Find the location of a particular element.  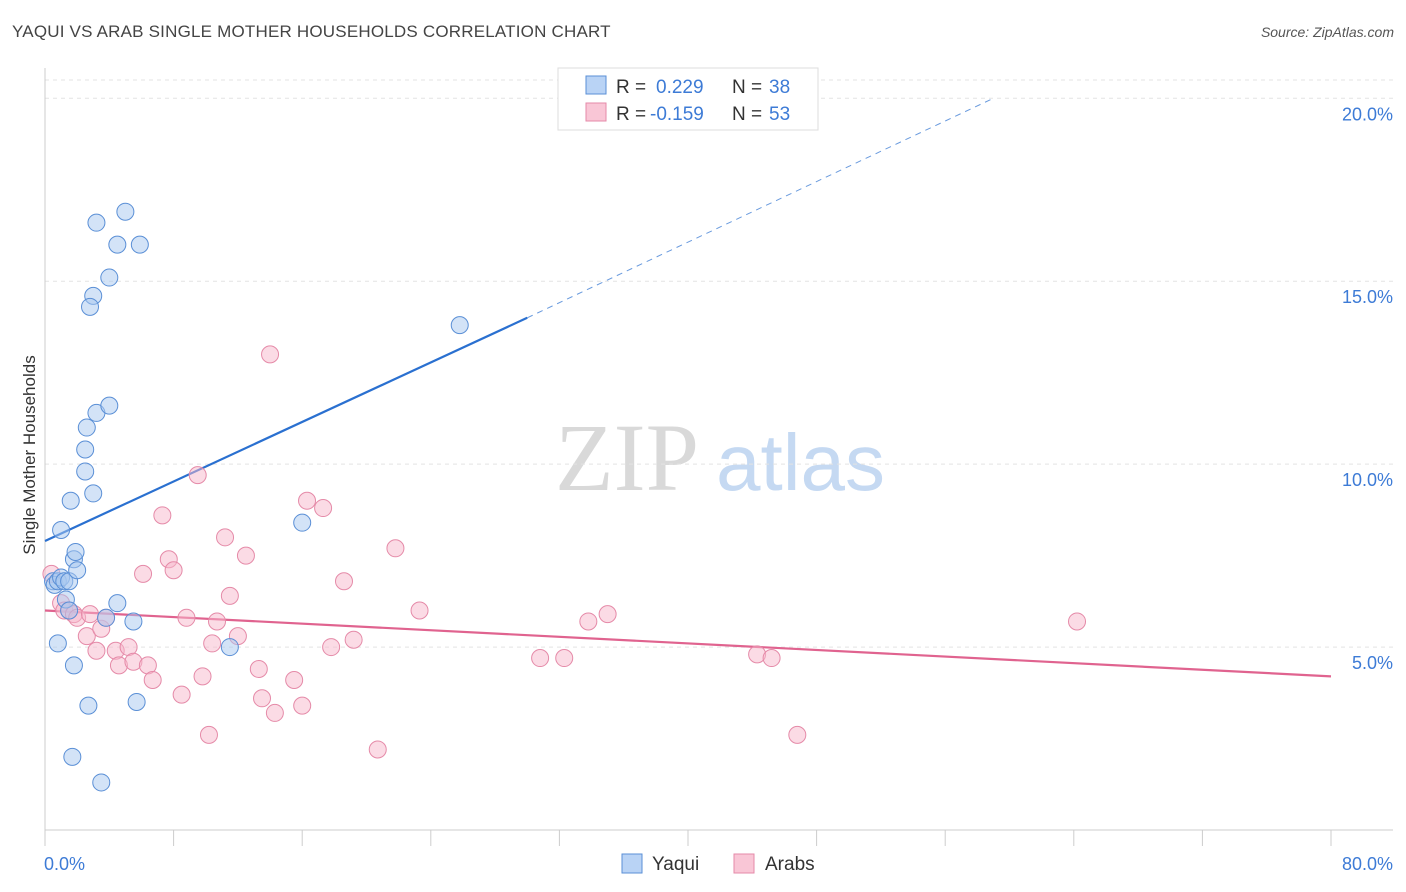

watermark-atlas: atlas is located at coordinates (800, 462).